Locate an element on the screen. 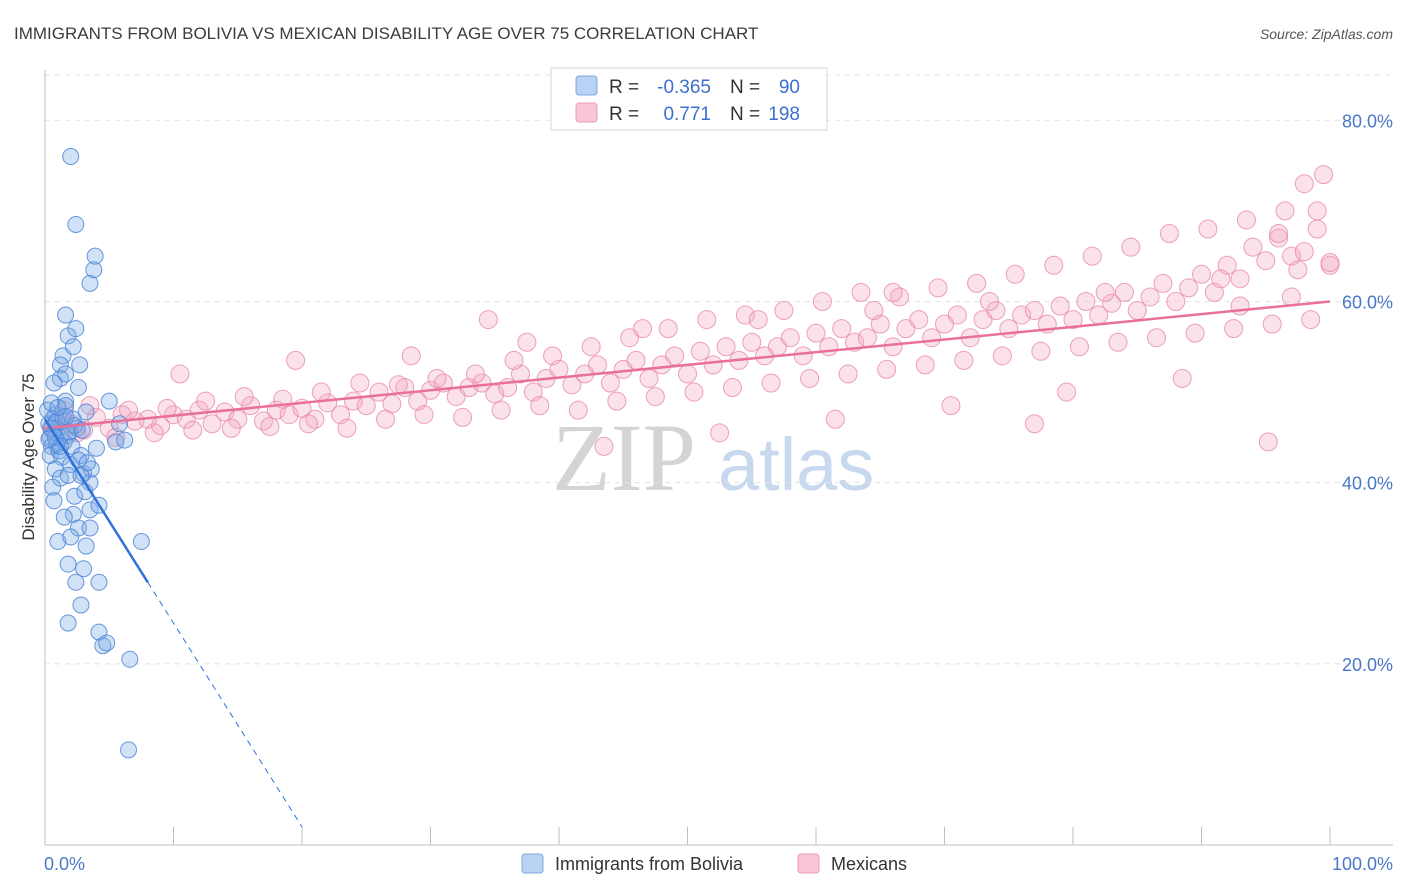 The image size is (1406, 892). watermark-atlas: atlas is located at coordinates (796, 464).